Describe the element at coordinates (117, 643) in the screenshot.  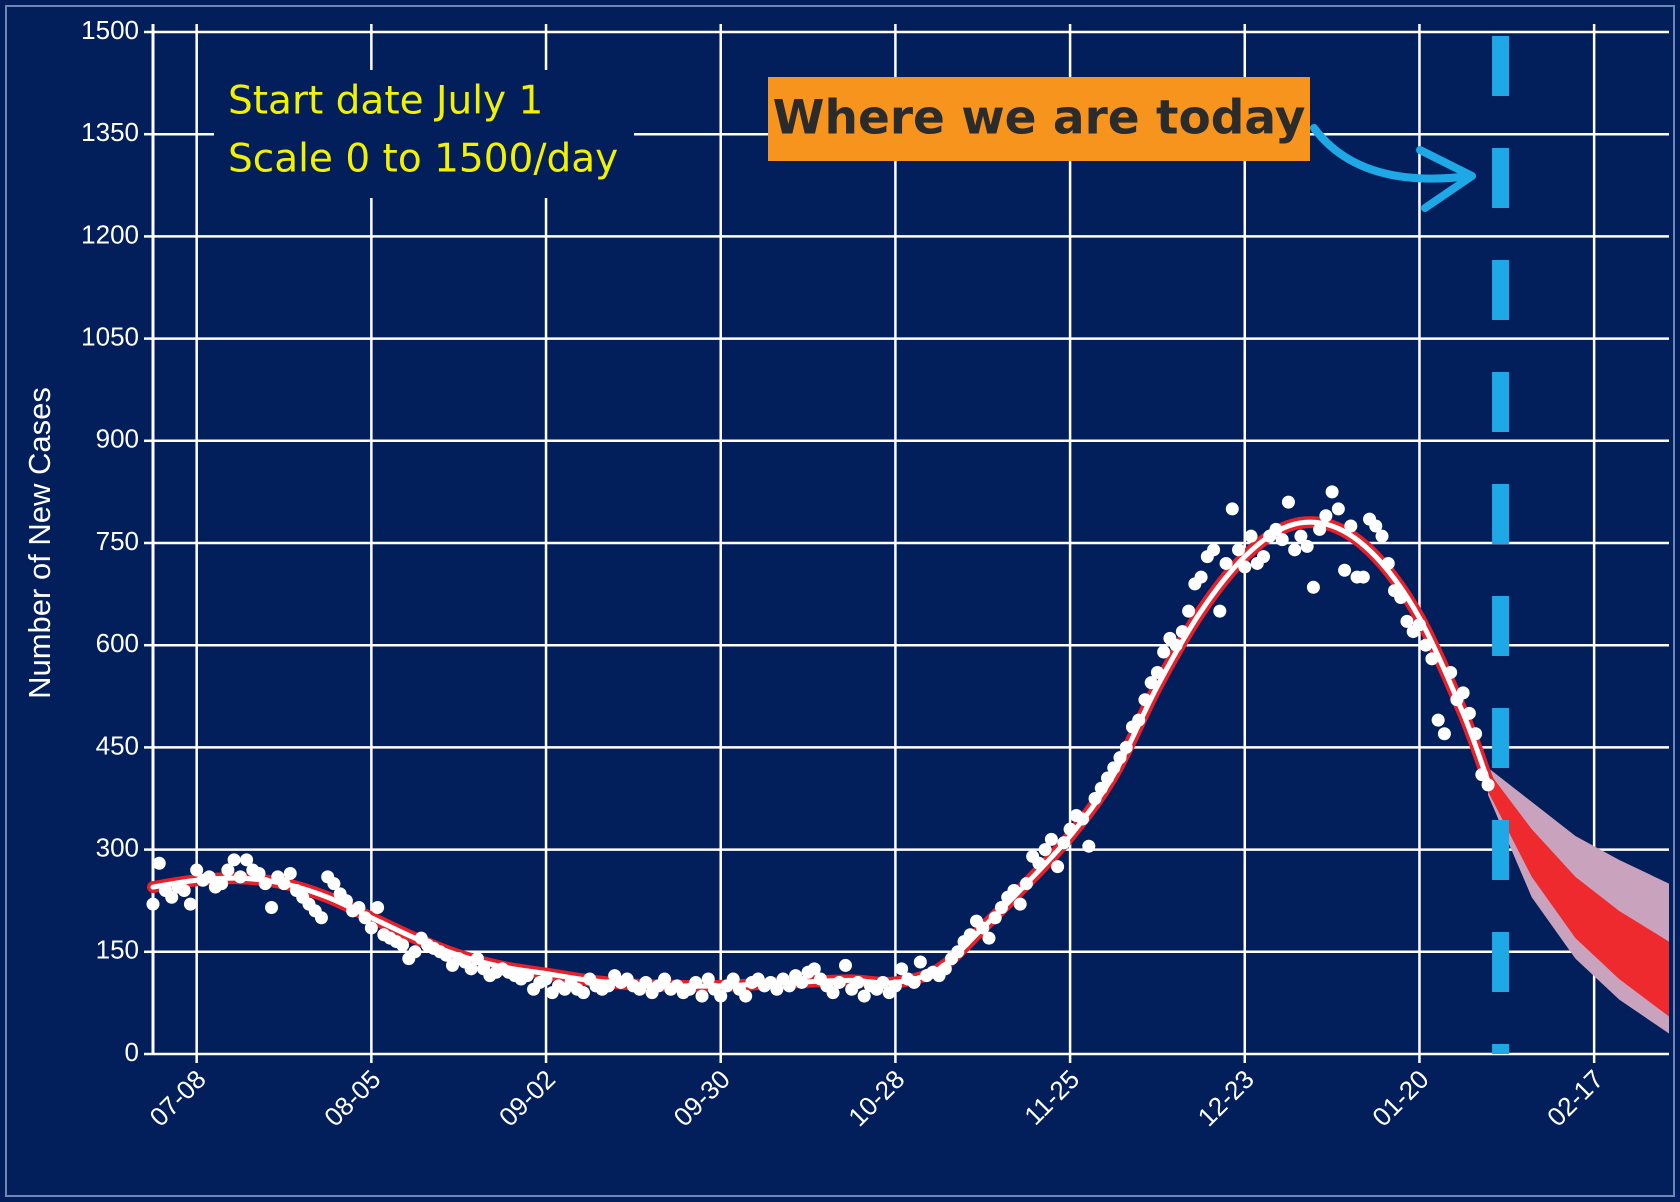
I see `y-tick-label: 600` at that location.